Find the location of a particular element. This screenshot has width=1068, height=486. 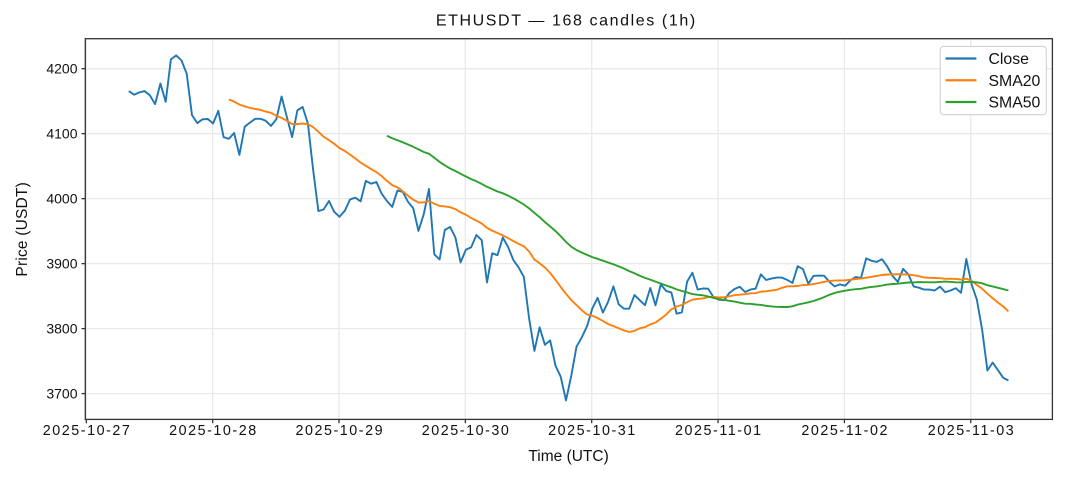

svg-text: SMA20 is located at coordinates (1015, 81).